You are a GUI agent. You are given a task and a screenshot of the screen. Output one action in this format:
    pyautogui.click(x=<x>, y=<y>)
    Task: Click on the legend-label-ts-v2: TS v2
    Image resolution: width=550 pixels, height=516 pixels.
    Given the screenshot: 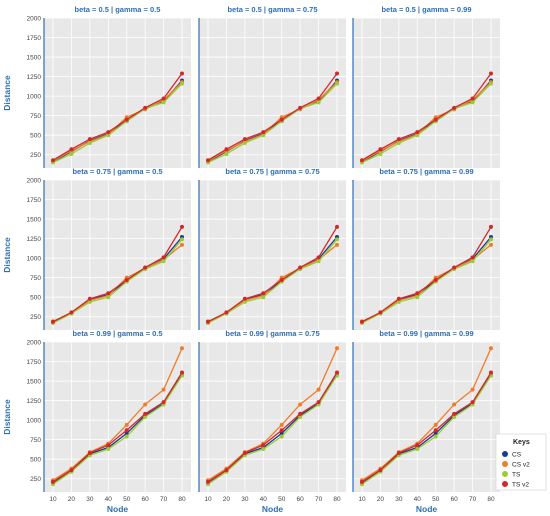 What is the action you would take?
    pyautogui.click(x=520, y=485)
    